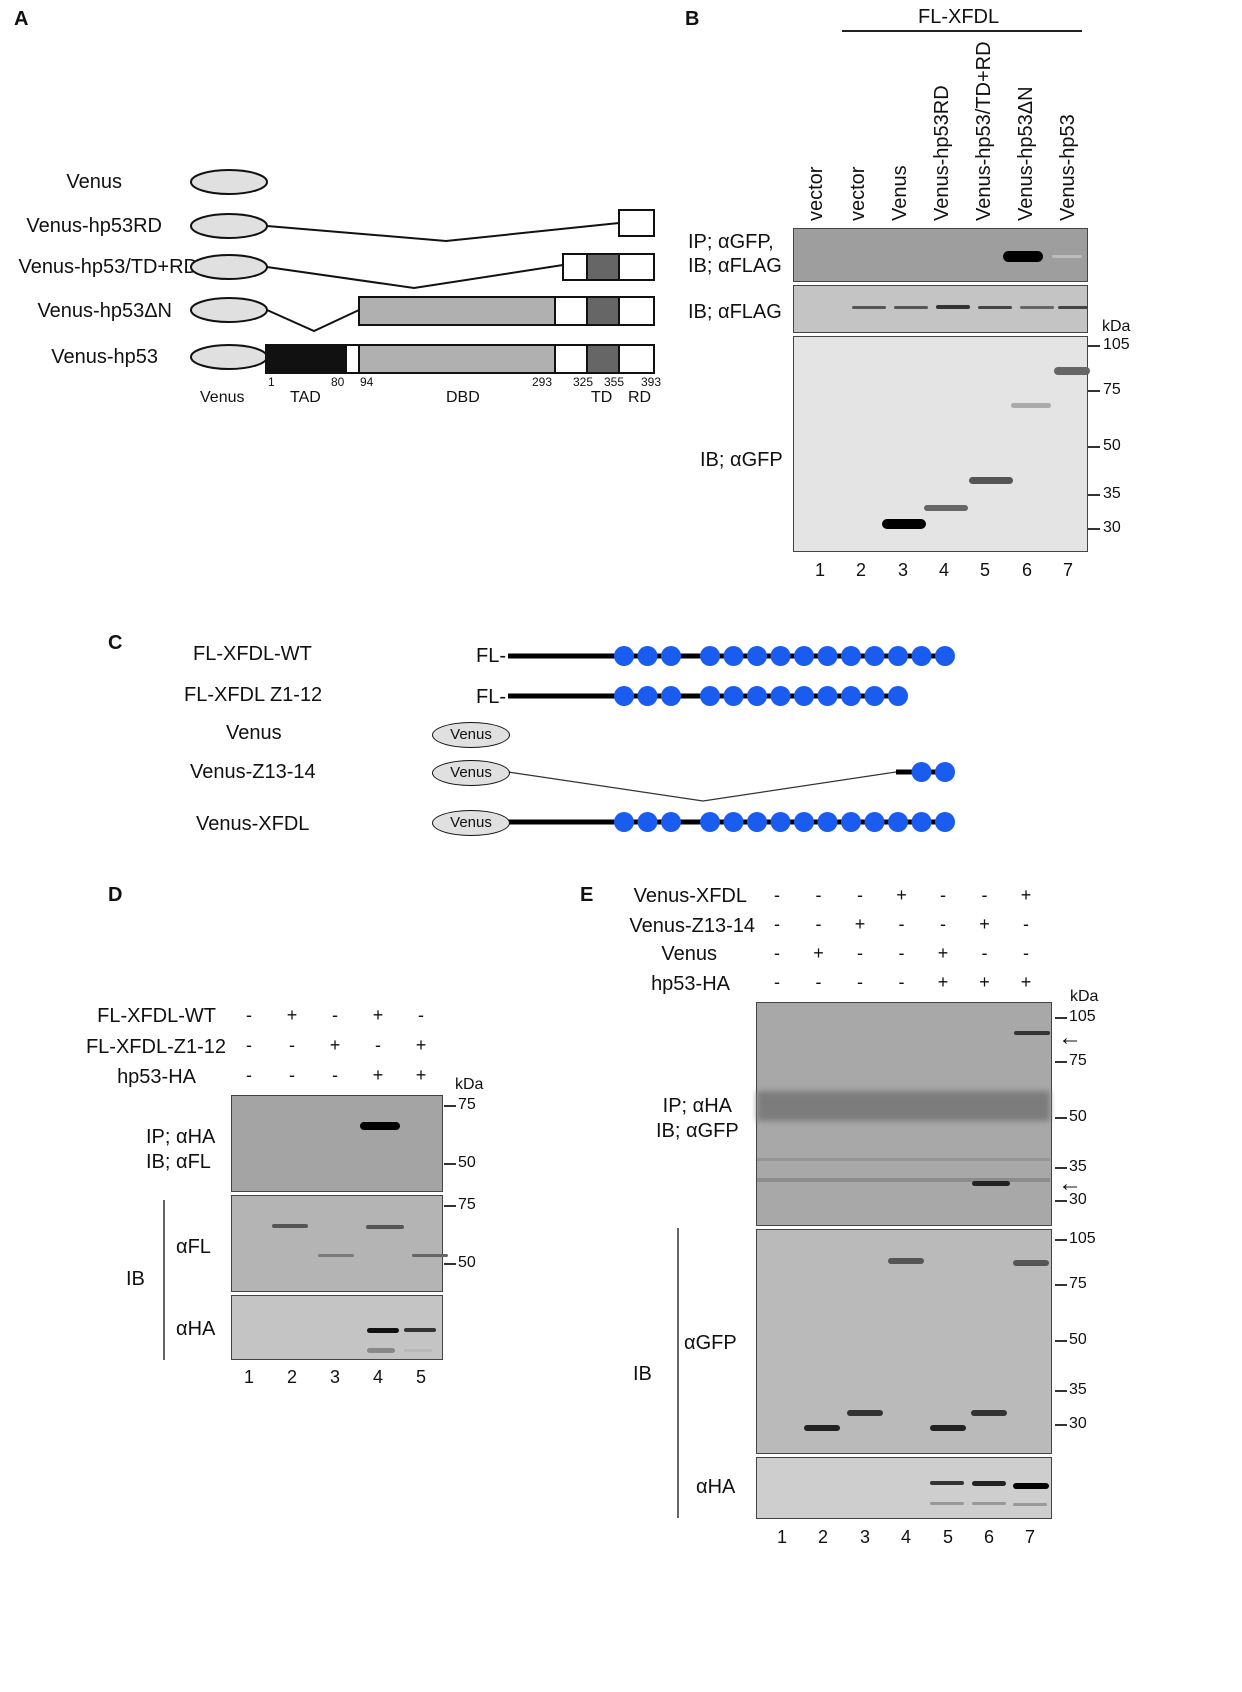 The height and width of the screenshot is (1692, 1242). I want to click on domain-label-rd: RD, so click(640, 397).